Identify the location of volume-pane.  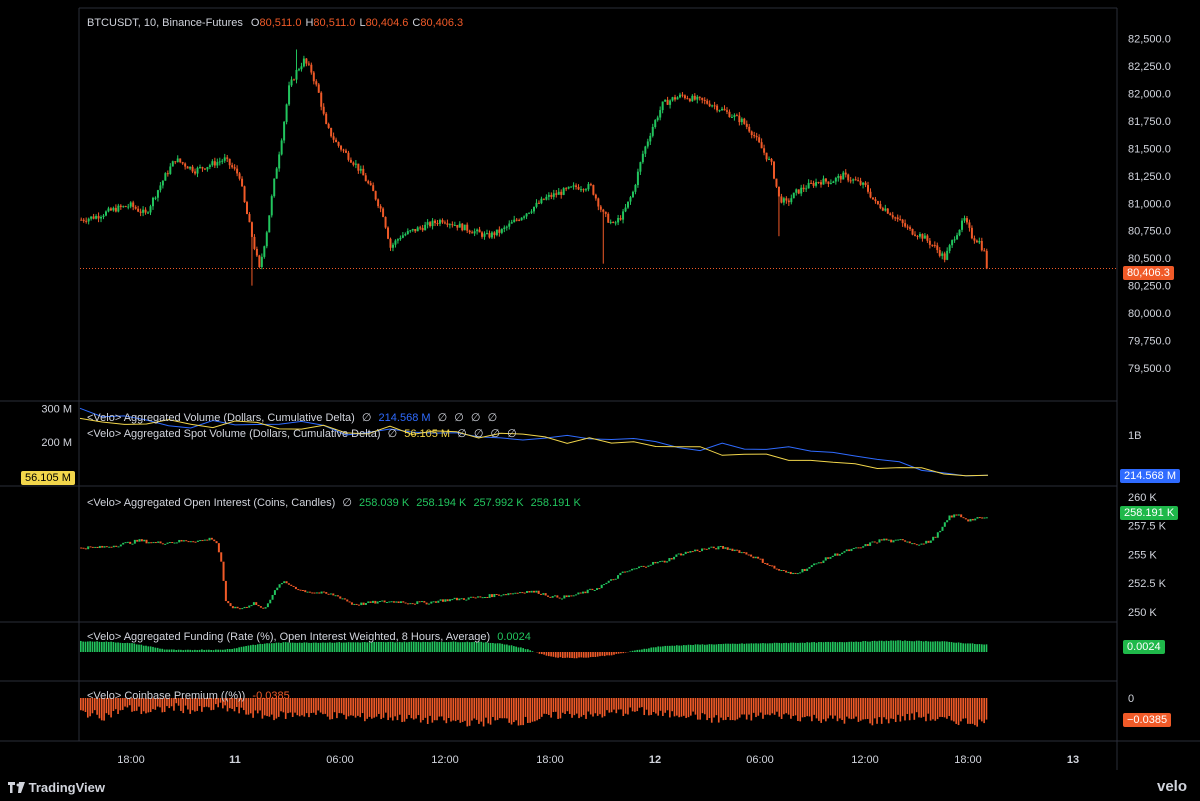
(534, 442).